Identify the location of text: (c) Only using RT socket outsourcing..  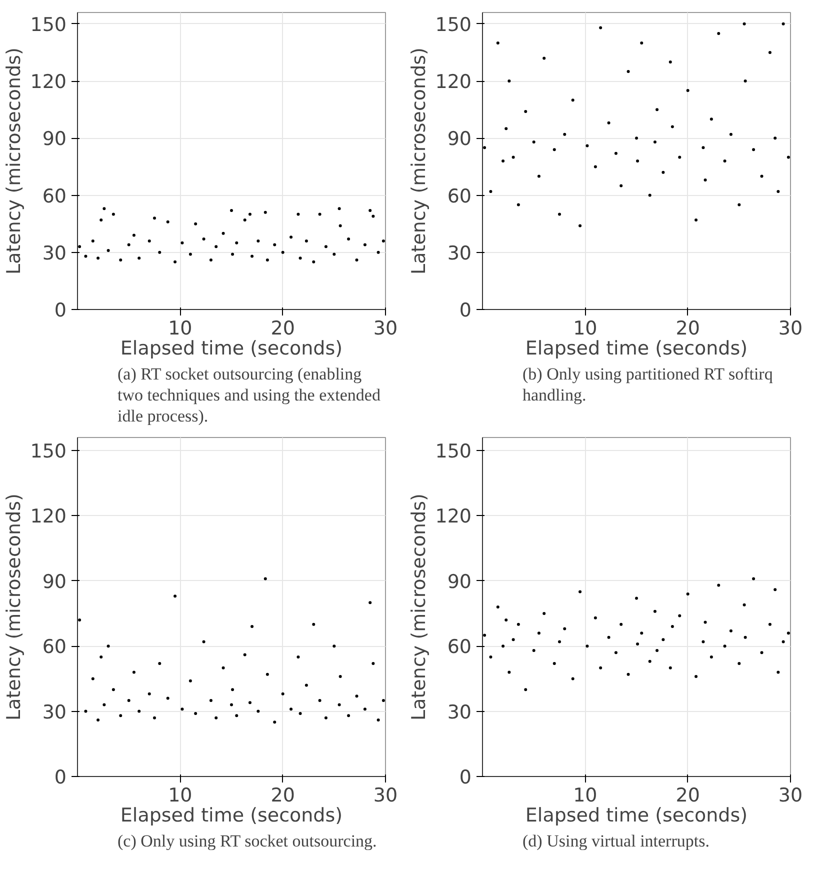
(247, 841).